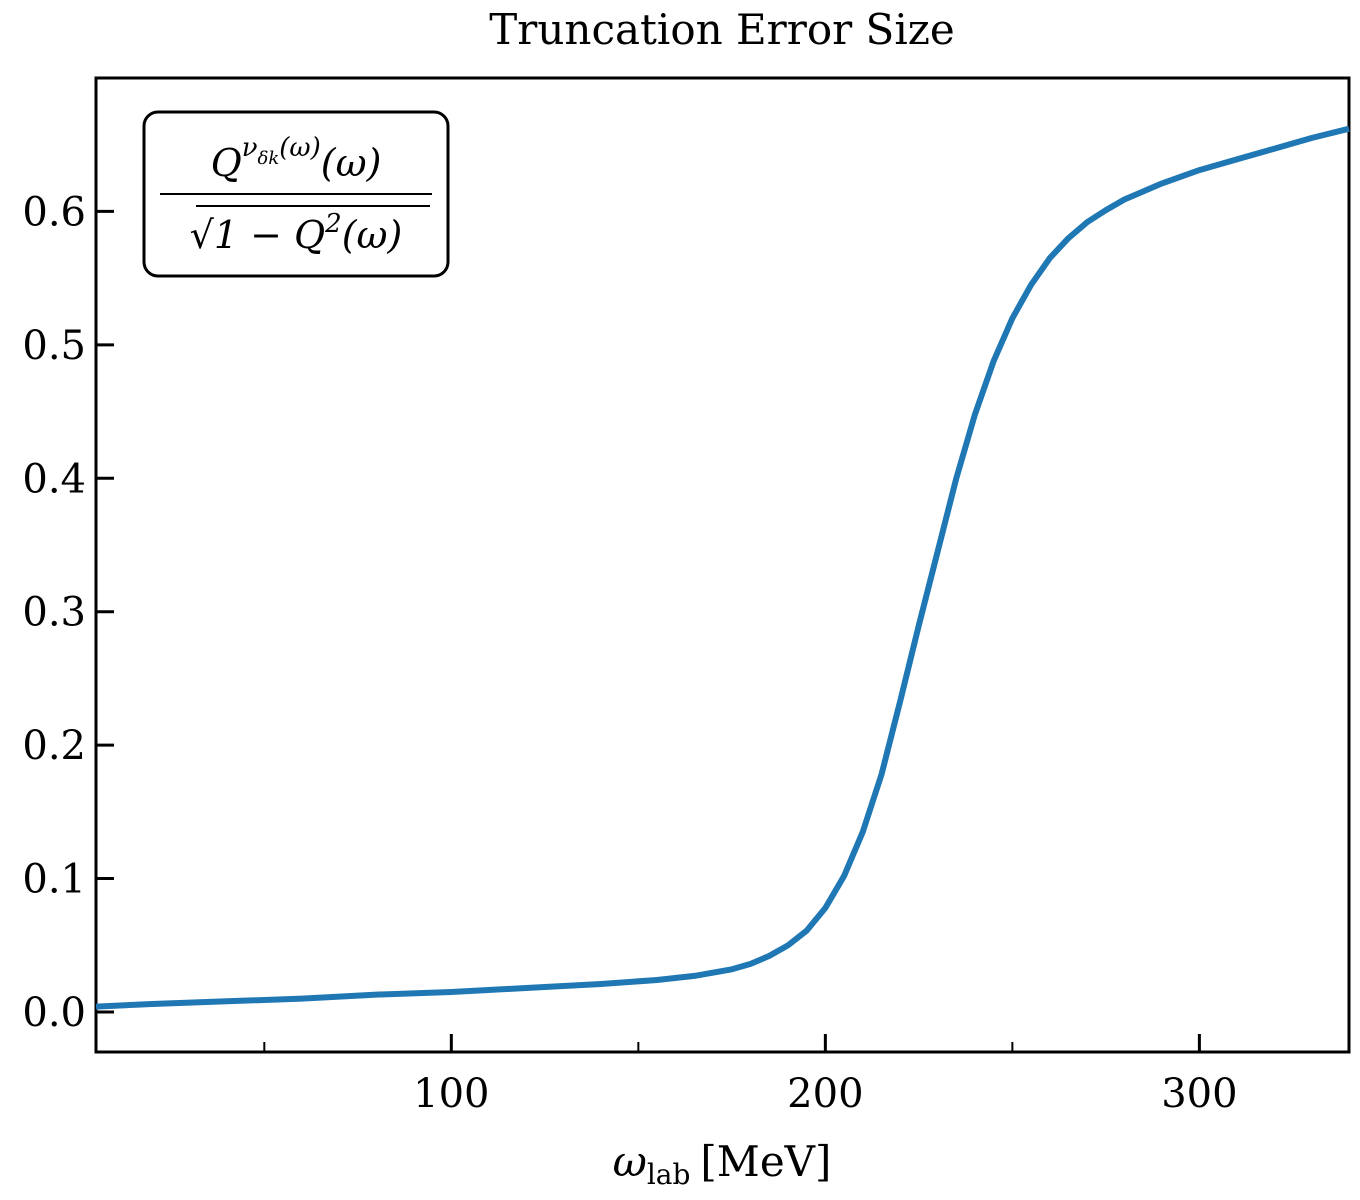  What do you see at coordinates (54, 746) in the screenshot?
I see `y-tick-label: 0.2` at bounding box center [54, 746].